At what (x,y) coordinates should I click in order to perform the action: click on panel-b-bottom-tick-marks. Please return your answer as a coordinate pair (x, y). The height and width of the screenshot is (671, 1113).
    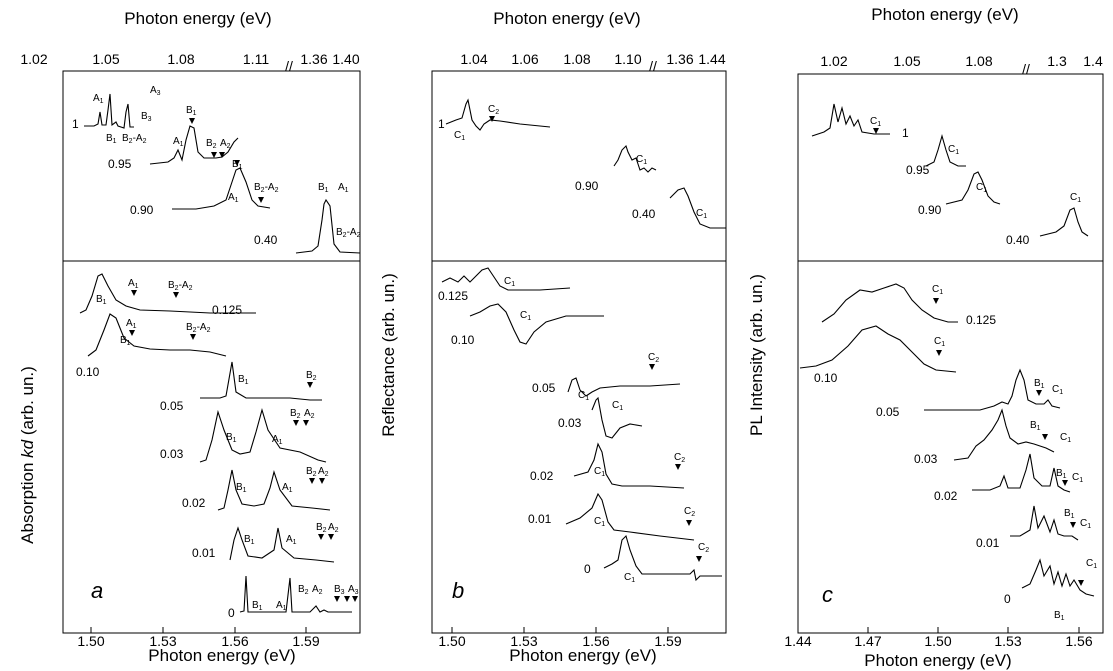
    Looking at the image, I should click on (560, 630).